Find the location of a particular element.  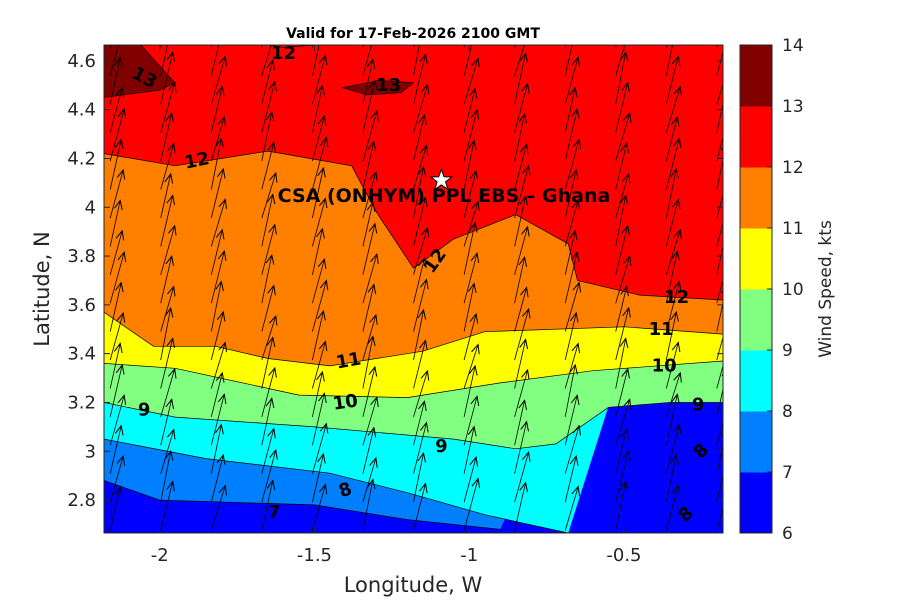

y-tick-label: 3.4 is located at coordinates (81, 354).